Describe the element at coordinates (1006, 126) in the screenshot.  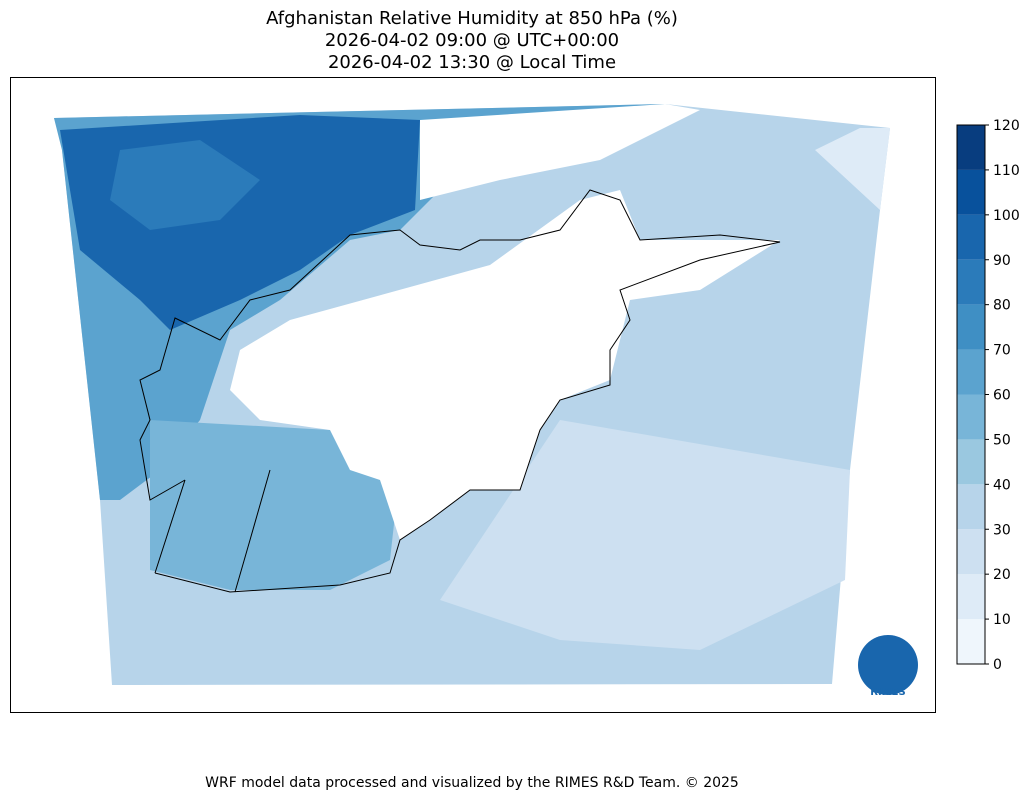
I see `colorbar-tick-label: 120` at that location.